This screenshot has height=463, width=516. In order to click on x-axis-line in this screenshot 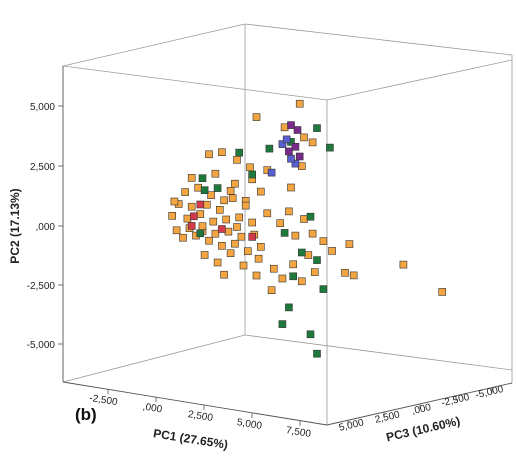, I will do `click(195, 403)`.